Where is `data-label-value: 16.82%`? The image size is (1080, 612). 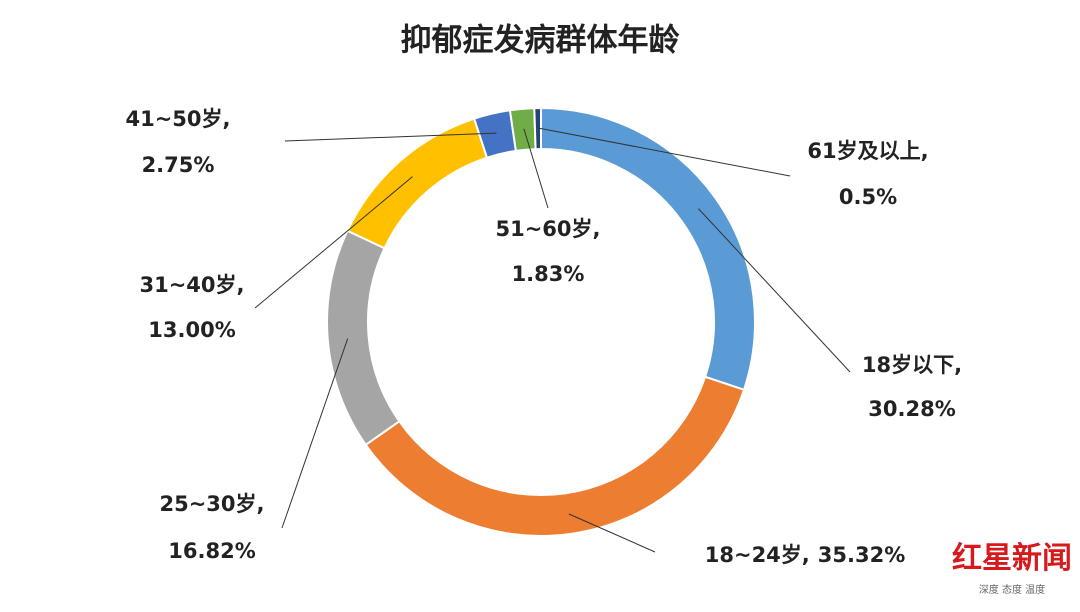 data-label-value: 16.82% is located at coordinates (211, 551).